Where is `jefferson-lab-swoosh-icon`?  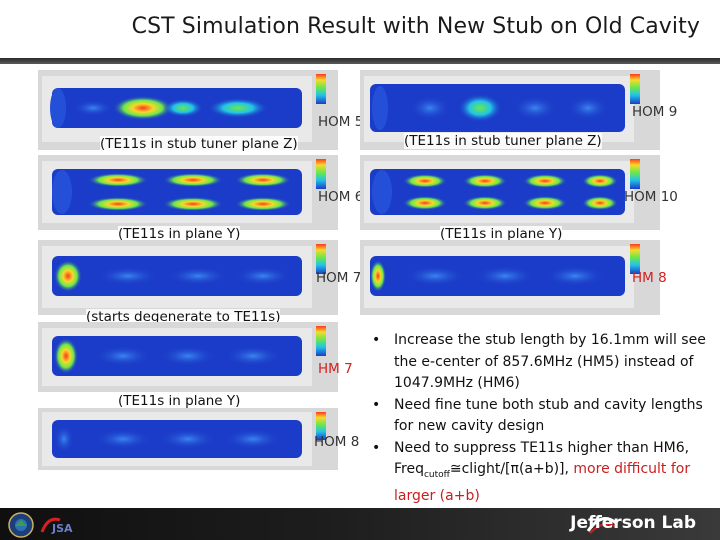 jefferson-lab-swoosh-icon is located at coordinates (601, 525).